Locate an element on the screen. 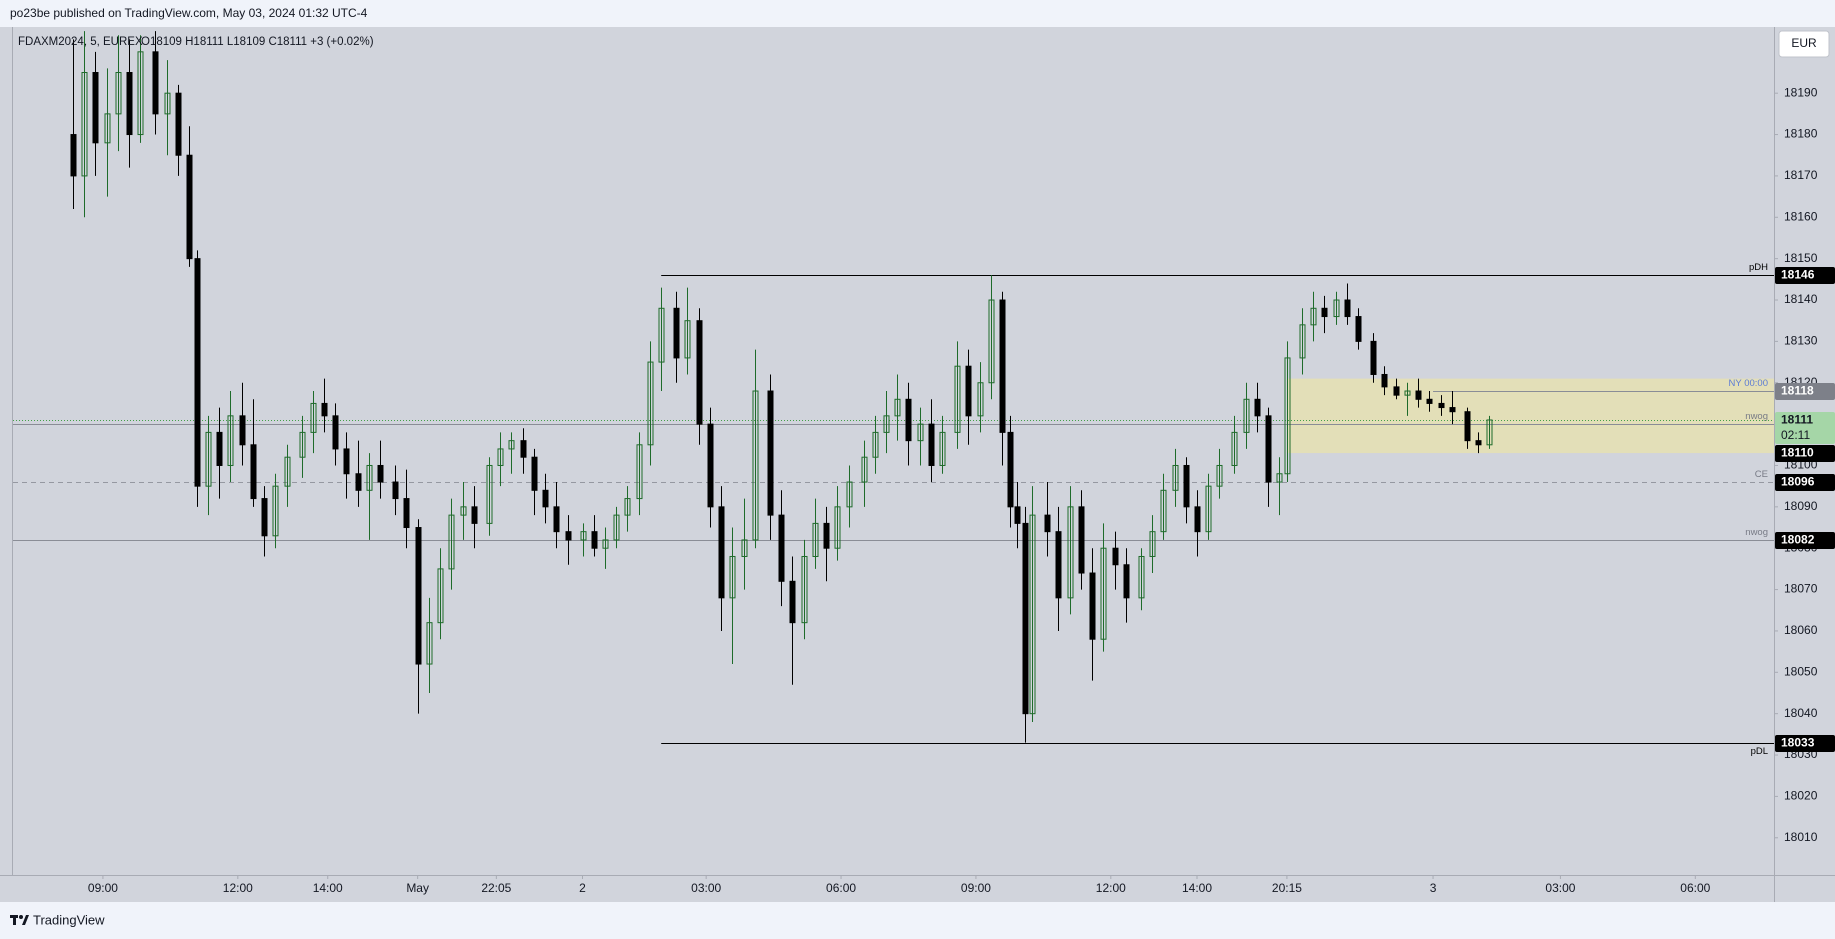  x-tick-label: 06:00 is located at coordinates (1695, 888).